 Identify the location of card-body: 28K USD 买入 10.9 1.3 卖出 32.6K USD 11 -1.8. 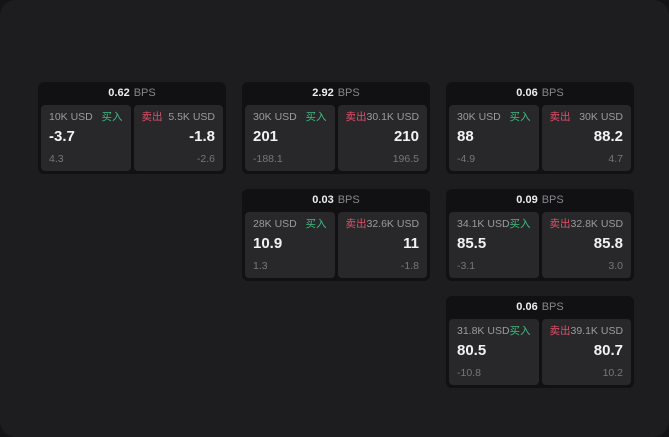
(336, 246).